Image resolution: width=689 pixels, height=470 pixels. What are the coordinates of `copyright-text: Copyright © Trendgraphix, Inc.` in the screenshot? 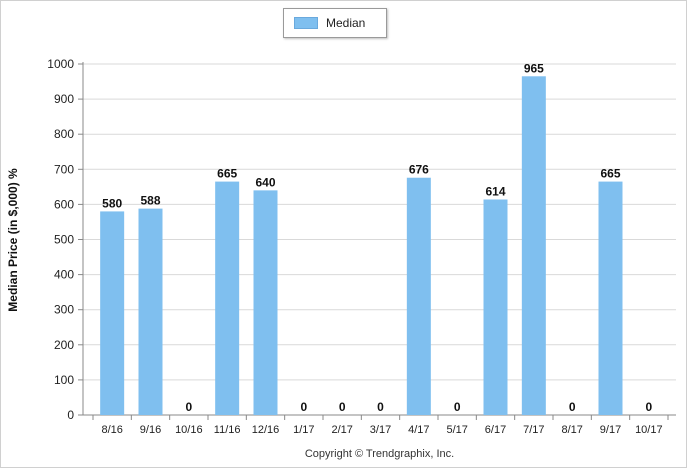 It's located at (379, 454).